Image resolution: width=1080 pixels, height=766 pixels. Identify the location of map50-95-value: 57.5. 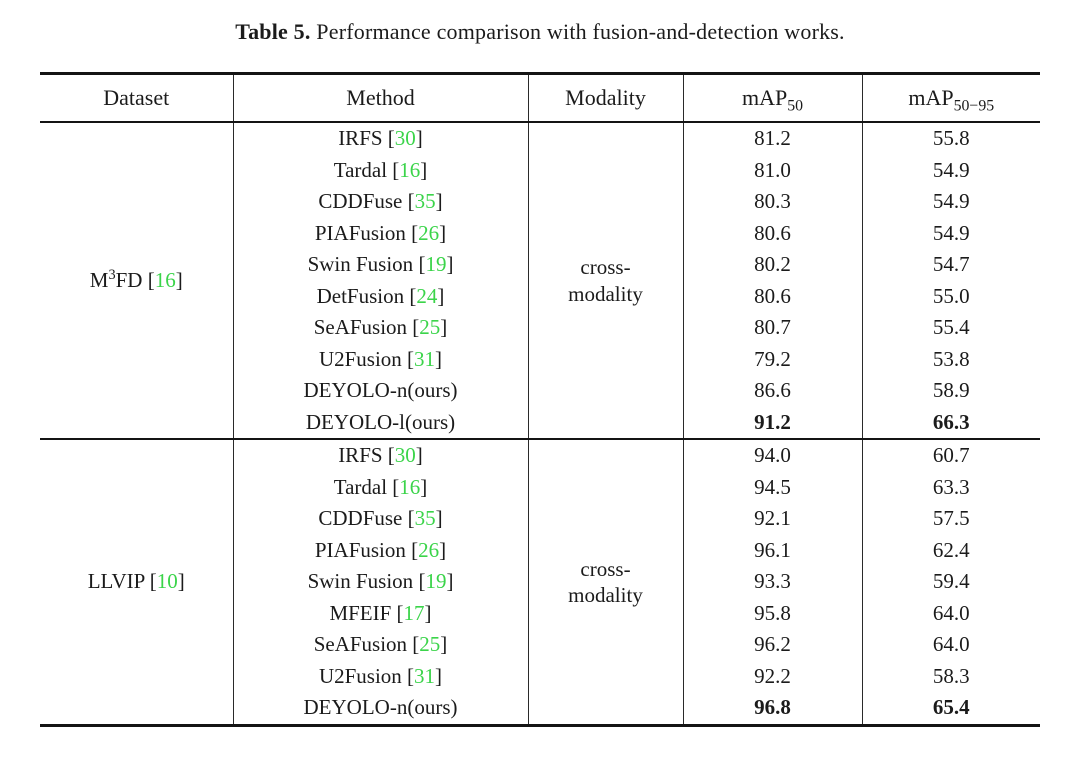
(950, 519).